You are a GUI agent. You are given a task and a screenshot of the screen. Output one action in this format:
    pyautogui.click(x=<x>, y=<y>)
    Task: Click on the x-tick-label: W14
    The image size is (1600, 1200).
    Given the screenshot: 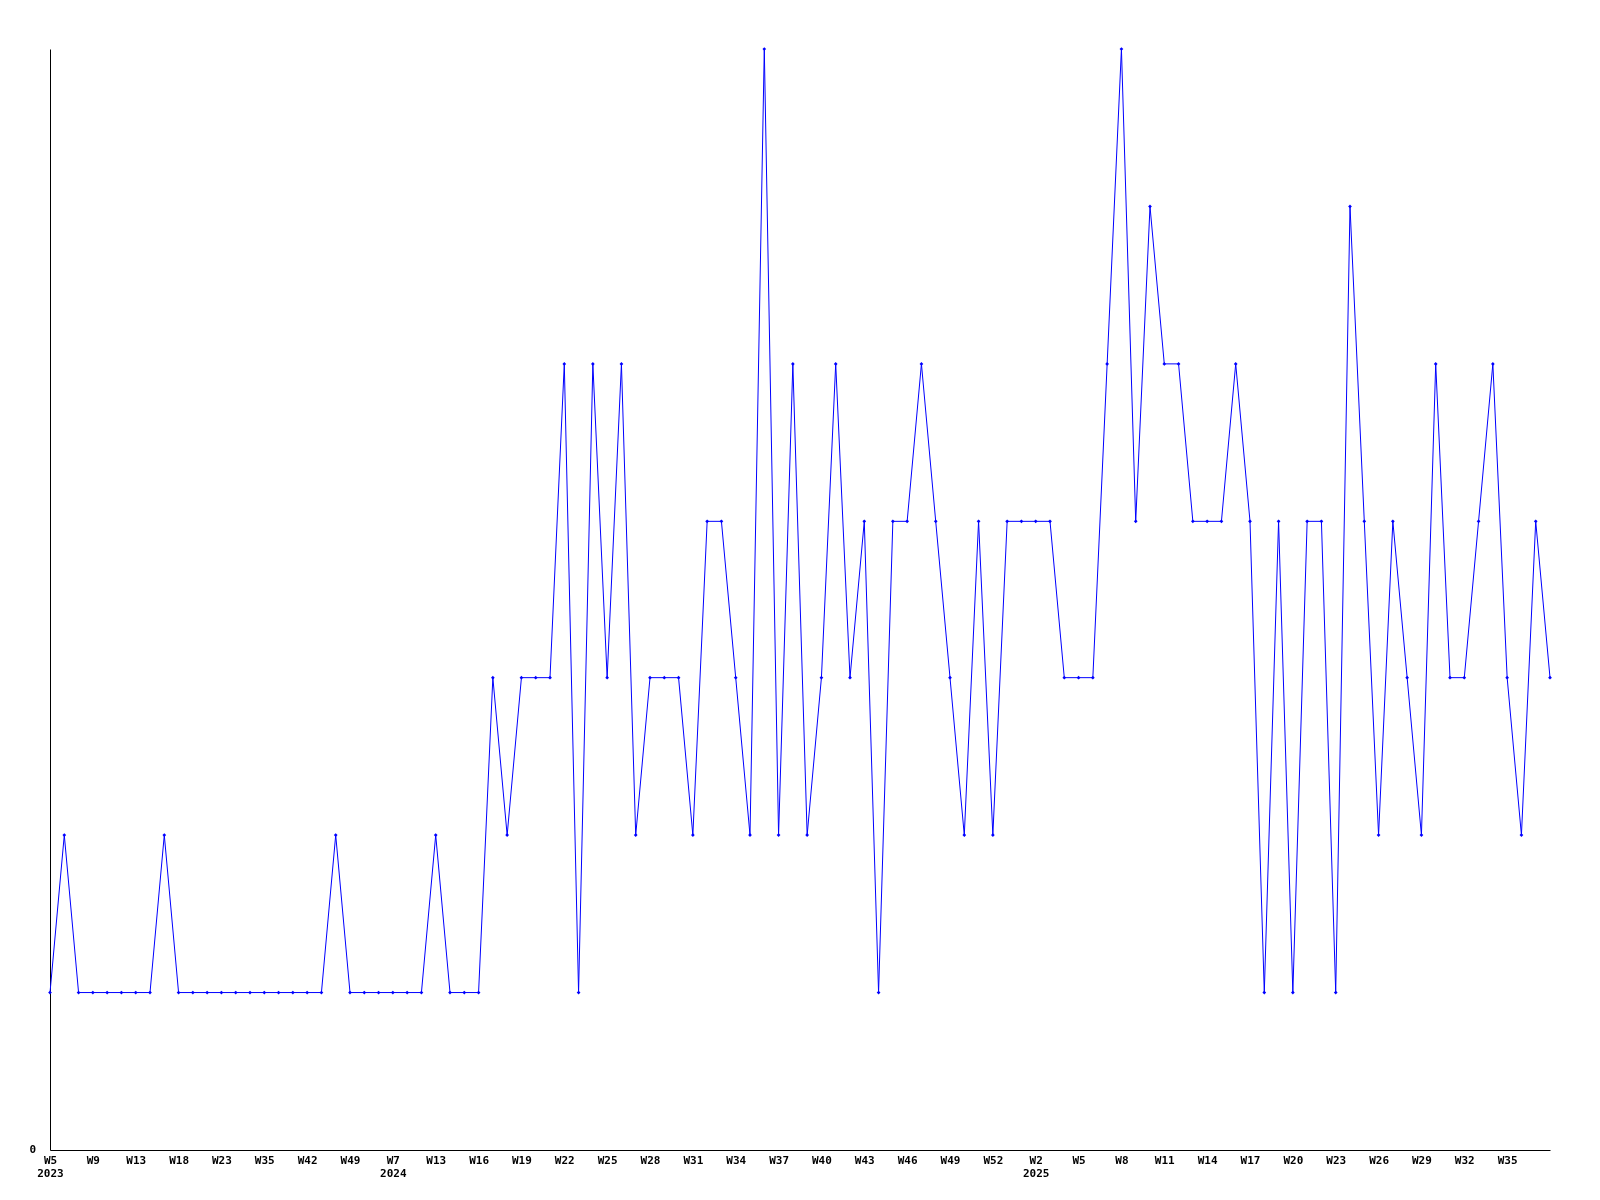 What is the action you would take?
    pyautogui.click(x=1207, y=1160)
    